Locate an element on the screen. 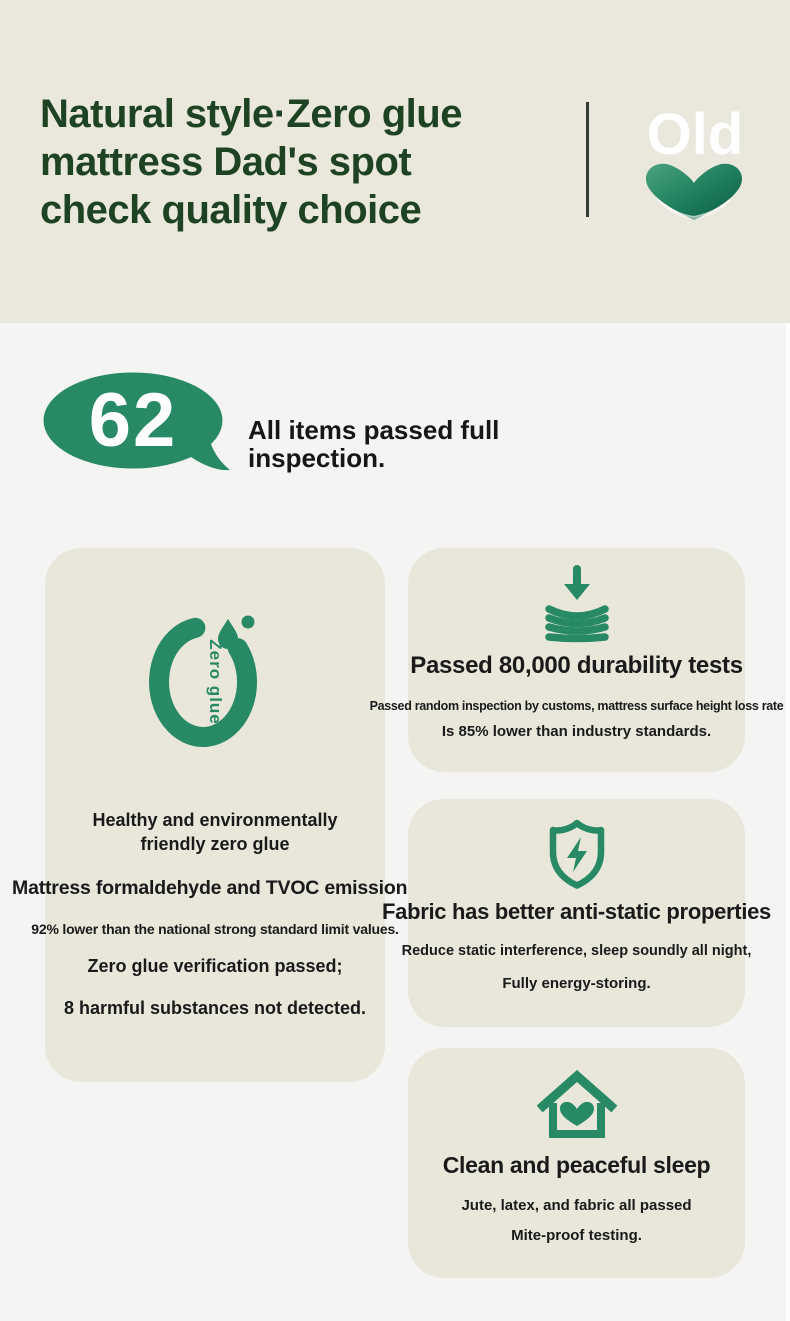 The image size is (790, 1321). speech-bubble-icon is located at coordinates (136, 421).